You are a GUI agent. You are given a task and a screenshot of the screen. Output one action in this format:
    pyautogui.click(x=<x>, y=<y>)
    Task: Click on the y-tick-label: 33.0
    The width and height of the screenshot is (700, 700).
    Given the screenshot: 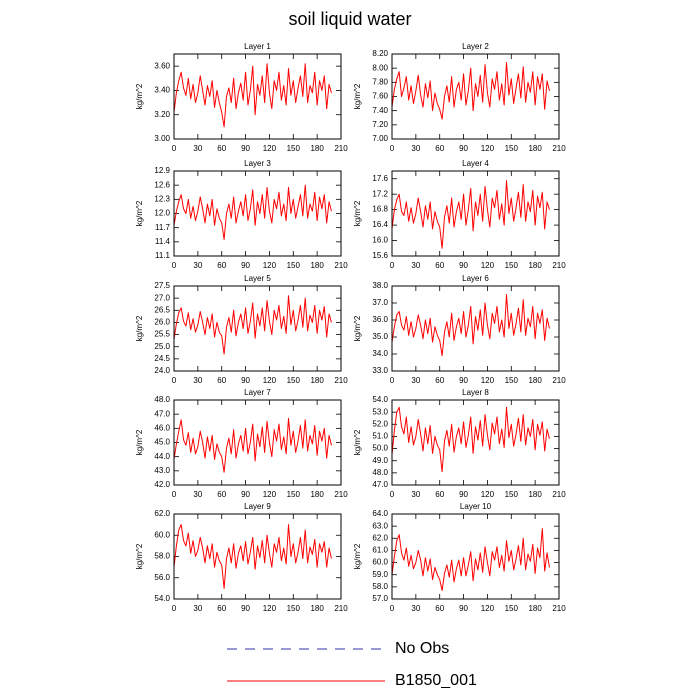 What is the action you would take?
    pyautogui.click(x=380, y=370)
    